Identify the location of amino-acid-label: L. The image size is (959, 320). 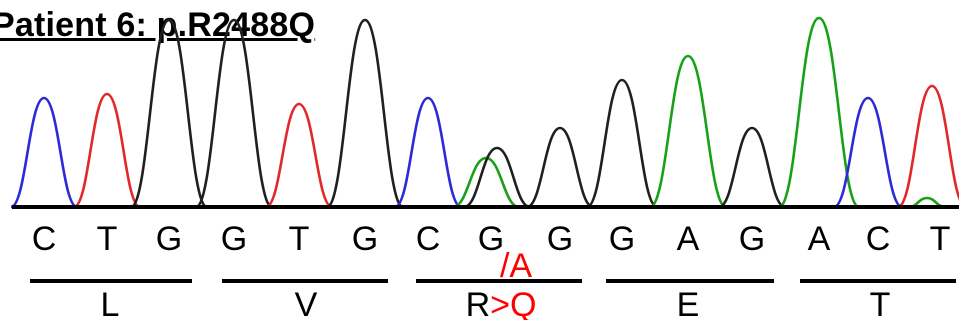
(110, 303).